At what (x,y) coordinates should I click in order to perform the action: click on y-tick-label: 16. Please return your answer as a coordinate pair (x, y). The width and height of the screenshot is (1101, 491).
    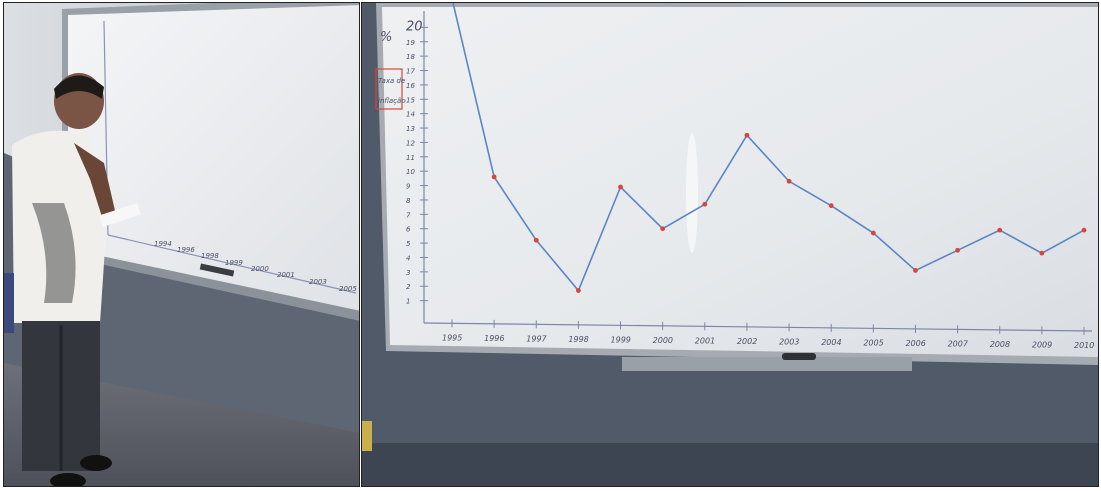
    Looking at the image, I should click on (410, 86).